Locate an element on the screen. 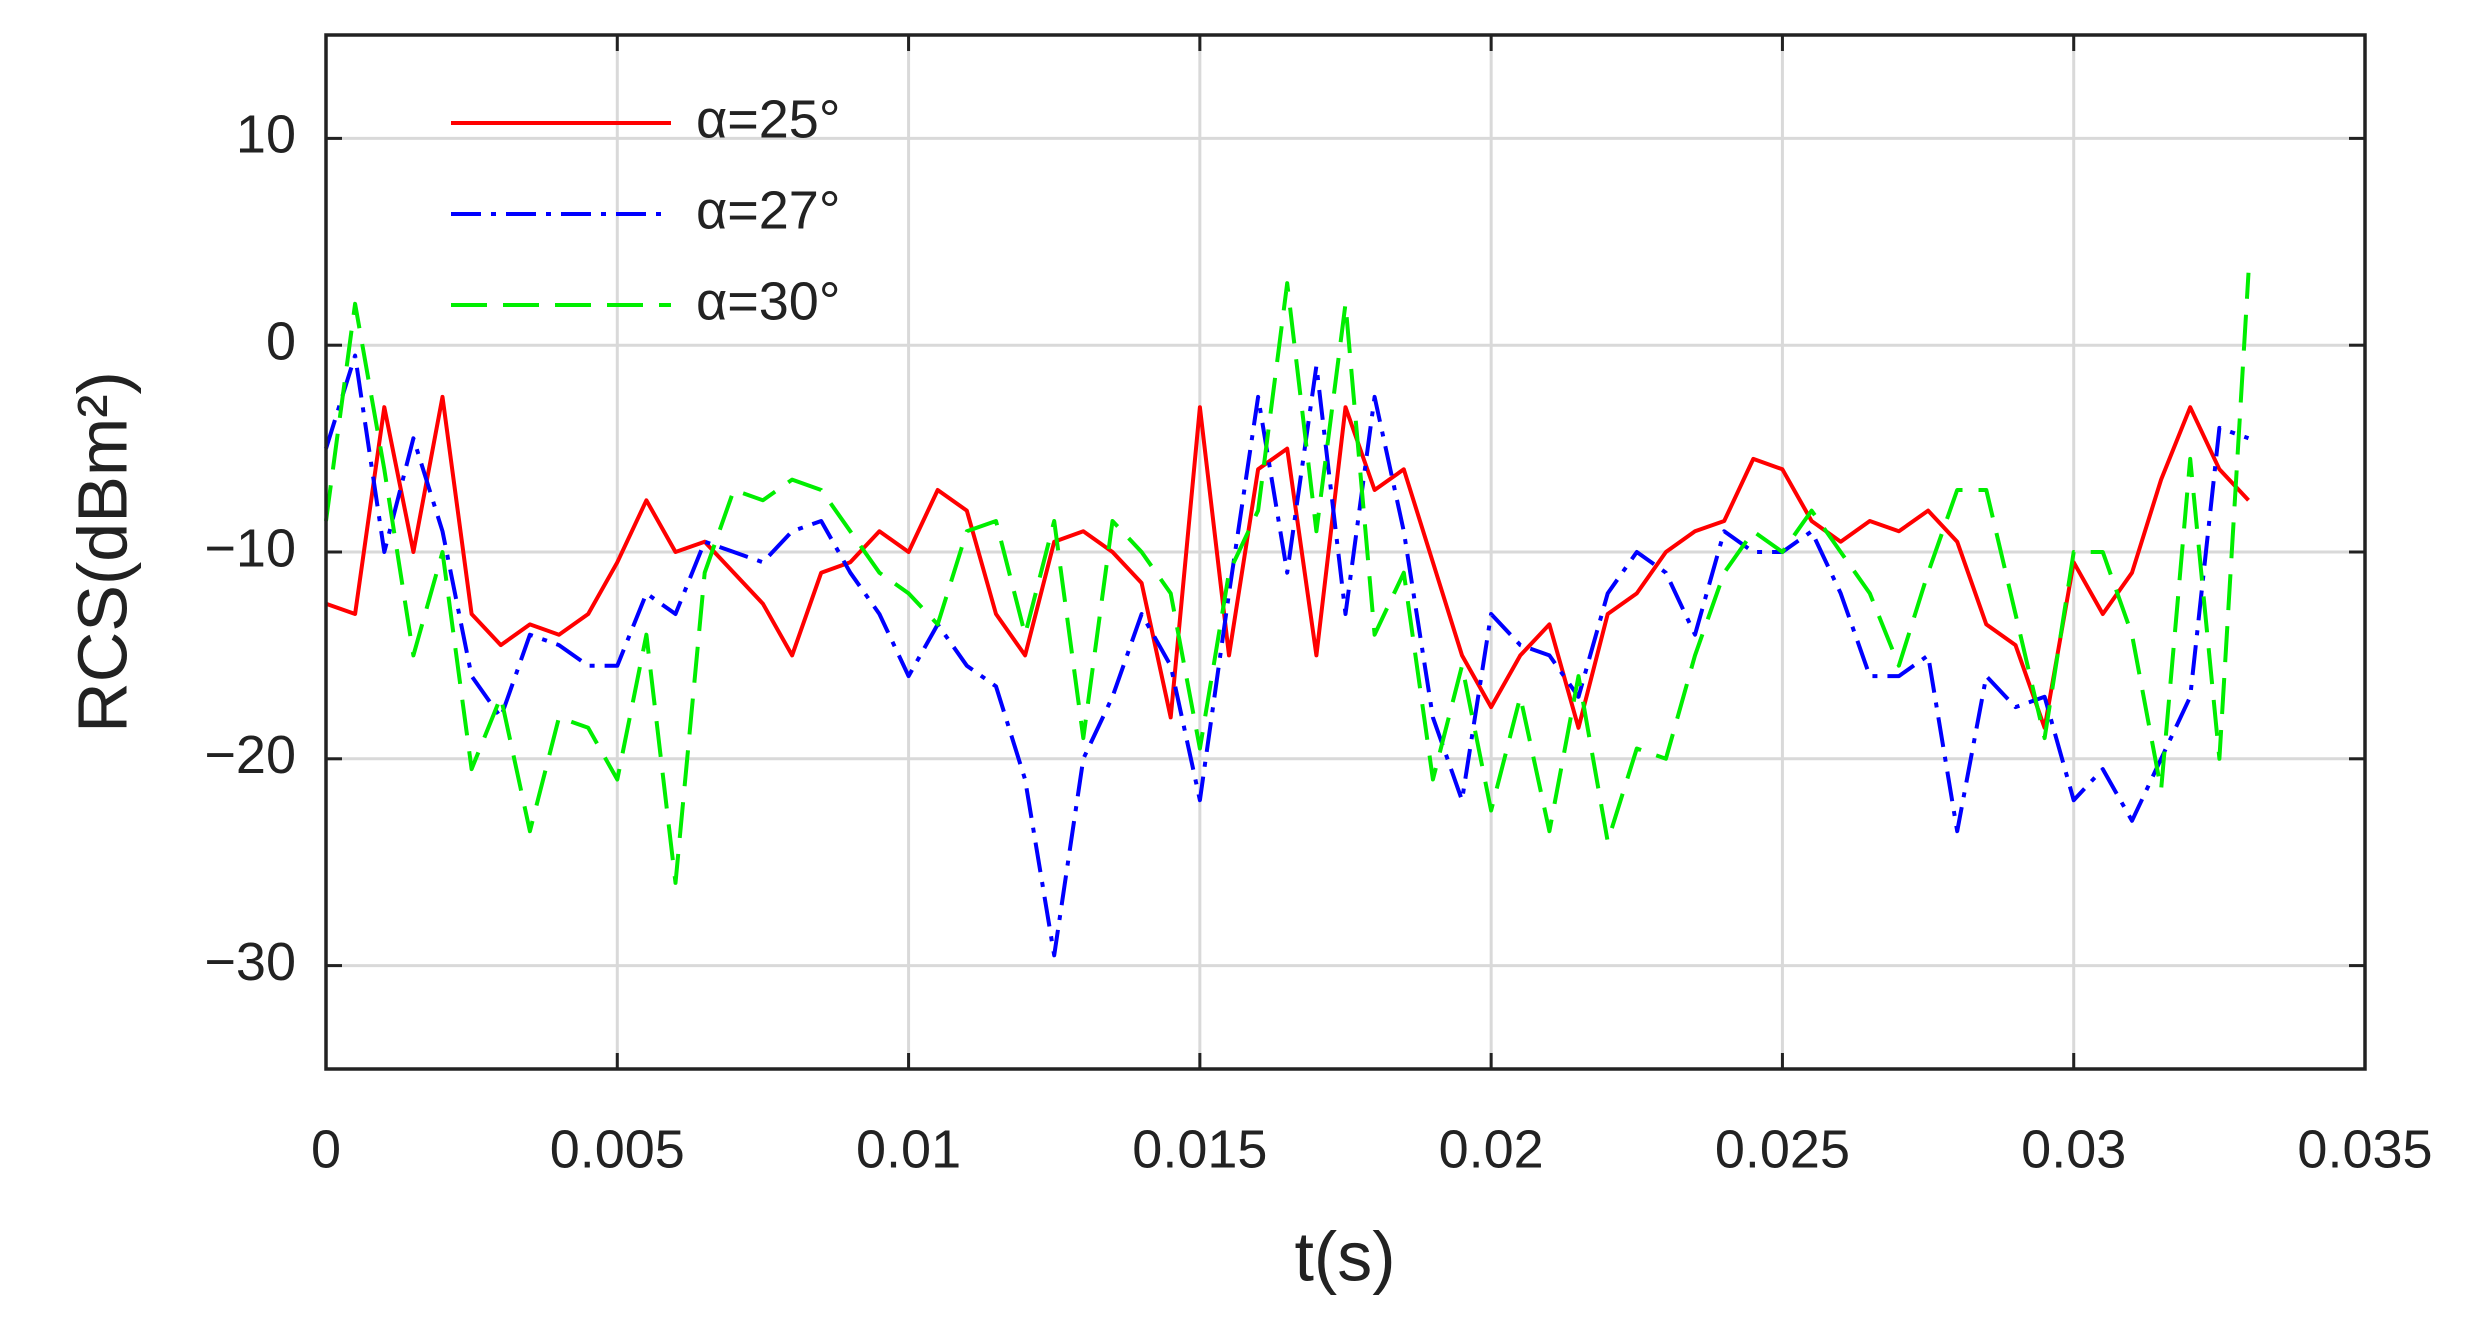 The width and height of the screenshot is (2477, 1324). x-tick-label: 0.015 is located at coordinates (1199, 1149).